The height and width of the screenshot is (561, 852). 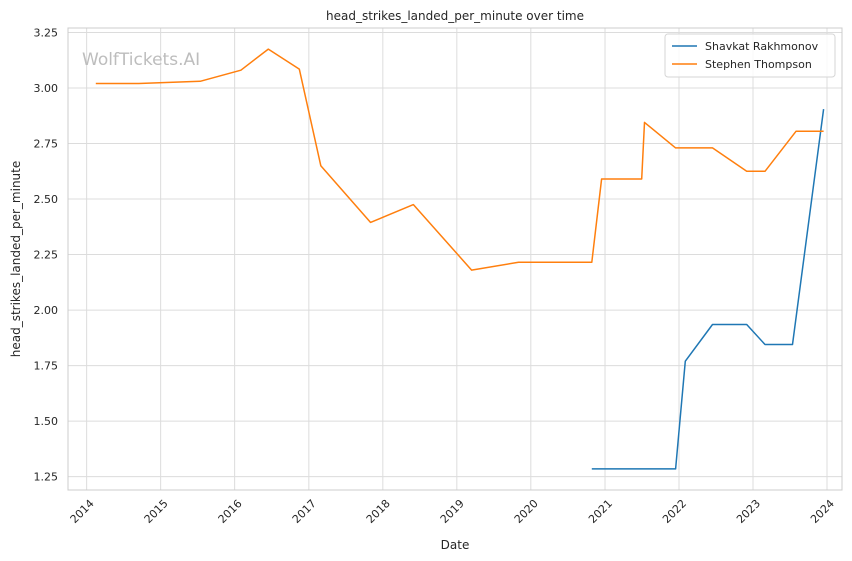 I want to click on watermark-text: WolfTickets.AI, so click(x=141, y=60).